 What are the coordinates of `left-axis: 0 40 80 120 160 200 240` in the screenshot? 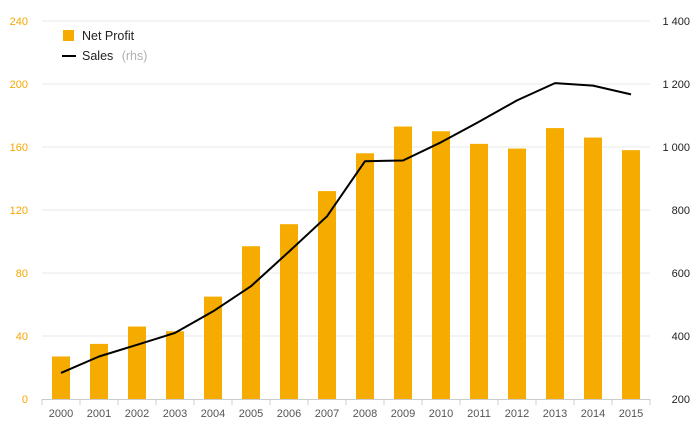 It's located at (19, 211).